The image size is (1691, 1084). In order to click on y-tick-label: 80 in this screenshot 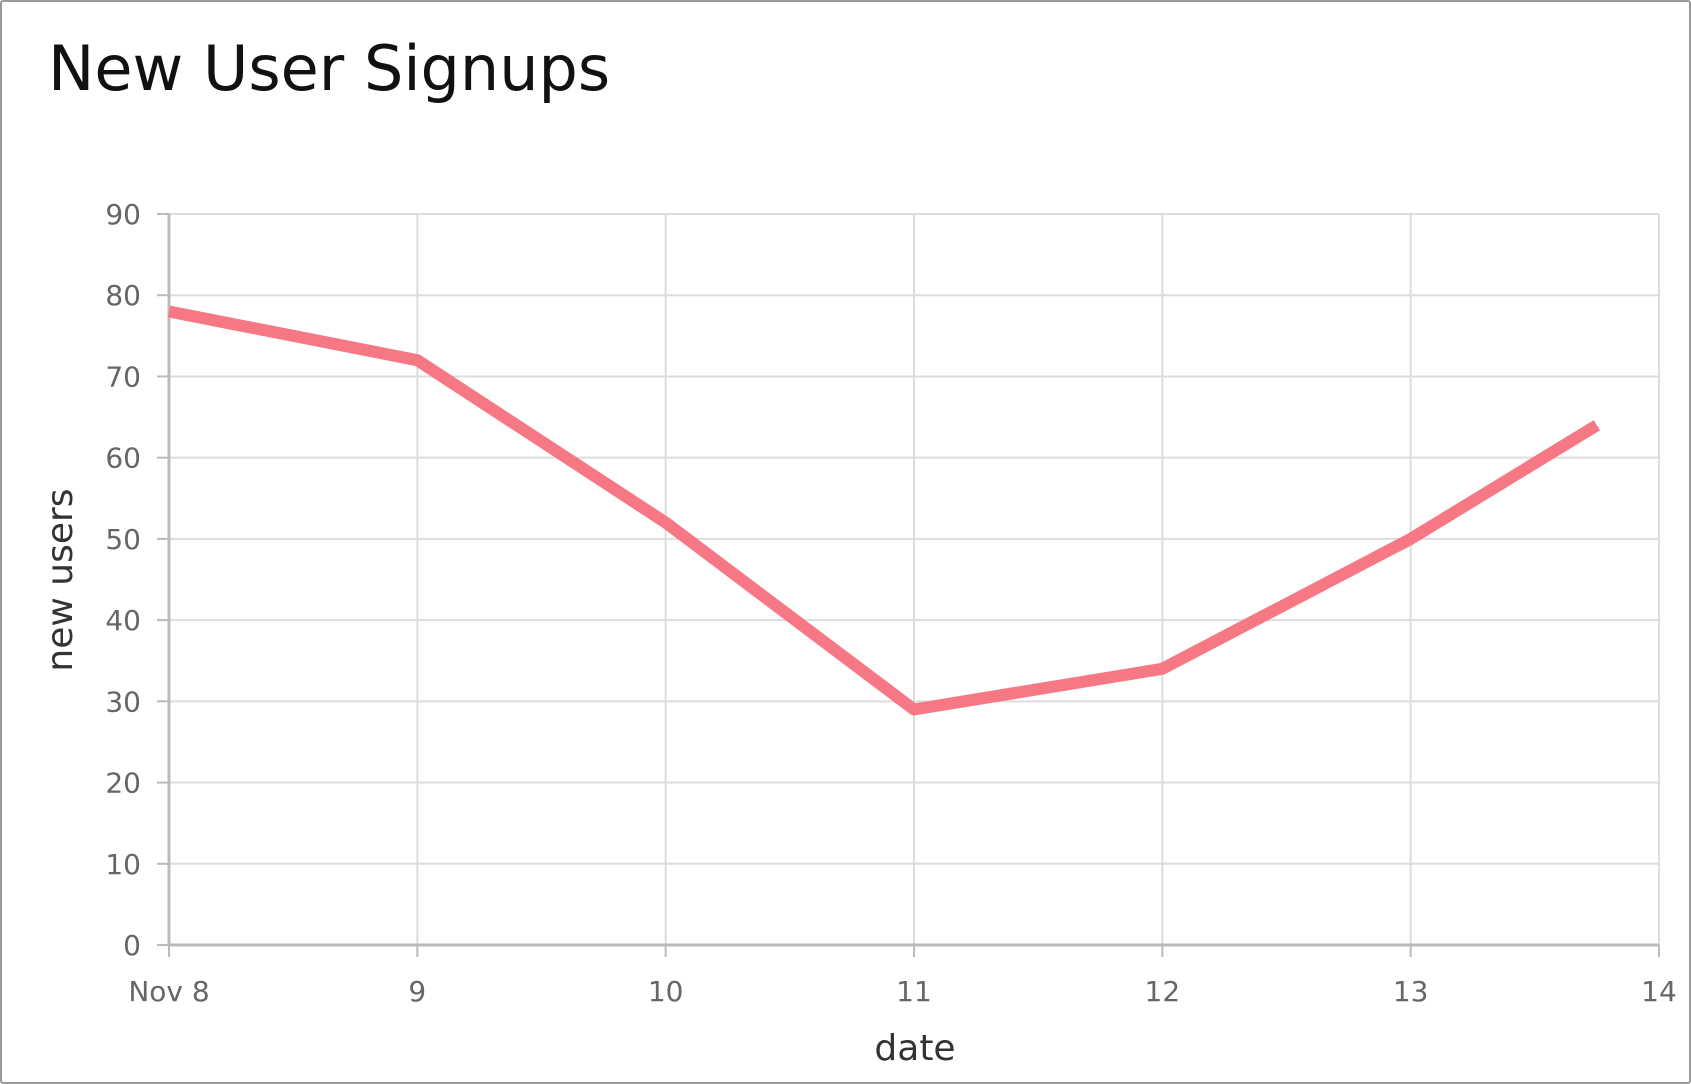, I will do `click(123, 295)`.